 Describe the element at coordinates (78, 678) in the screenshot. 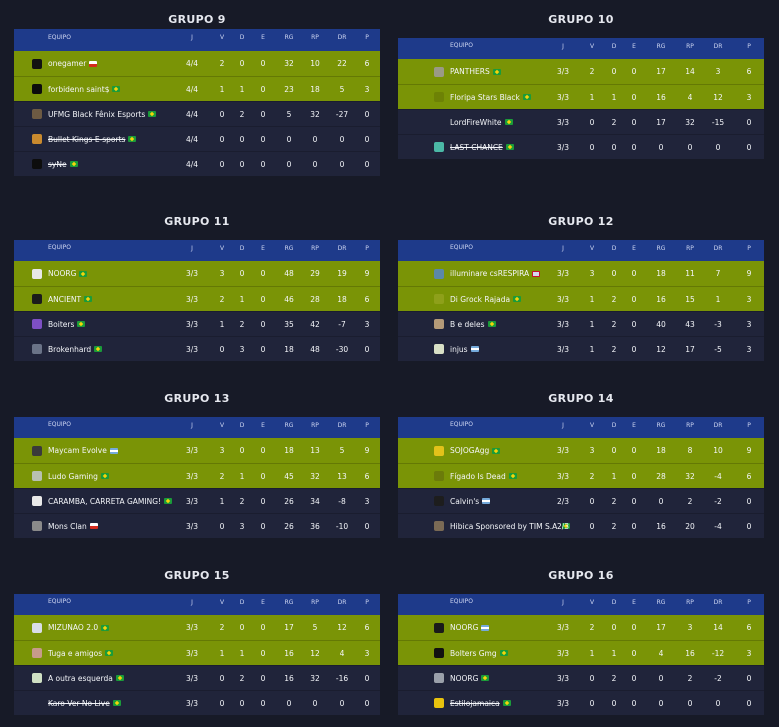

I see `team-cell: A outra esquerda` at that location.